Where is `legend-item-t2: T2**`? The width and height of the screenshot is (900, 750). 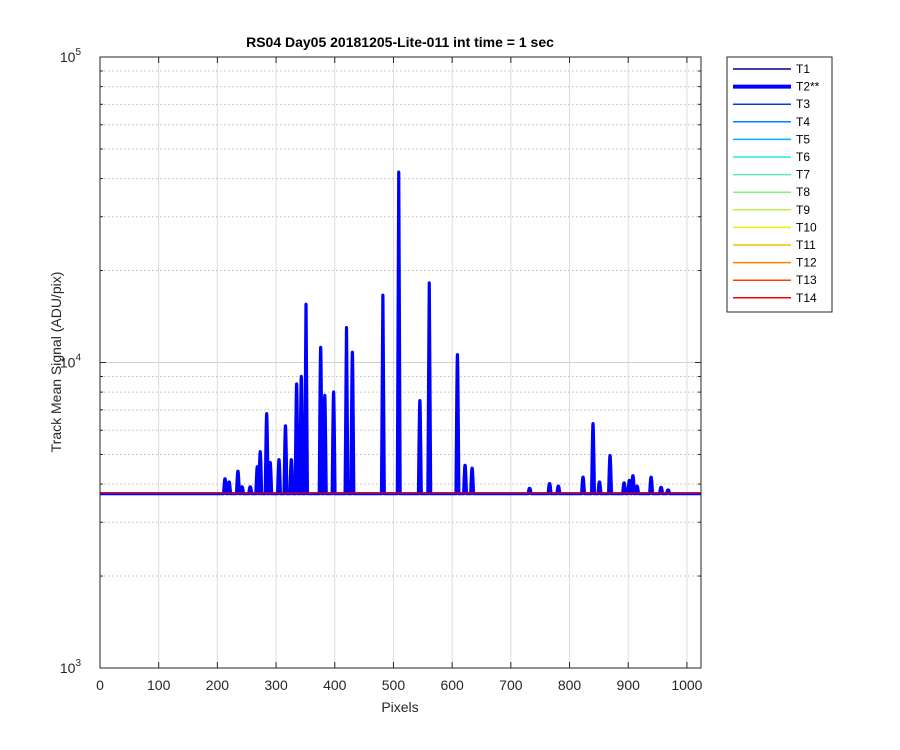
legend-item-t2: T2** is located at coordinates (776, 87).